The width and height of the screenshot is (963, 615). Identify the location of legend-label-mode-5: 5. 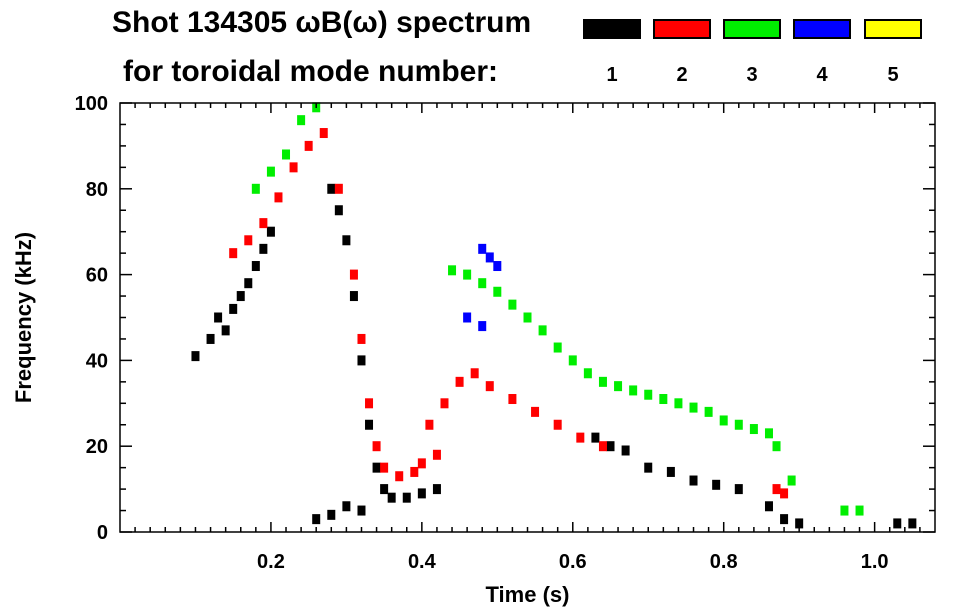
(893, 75).